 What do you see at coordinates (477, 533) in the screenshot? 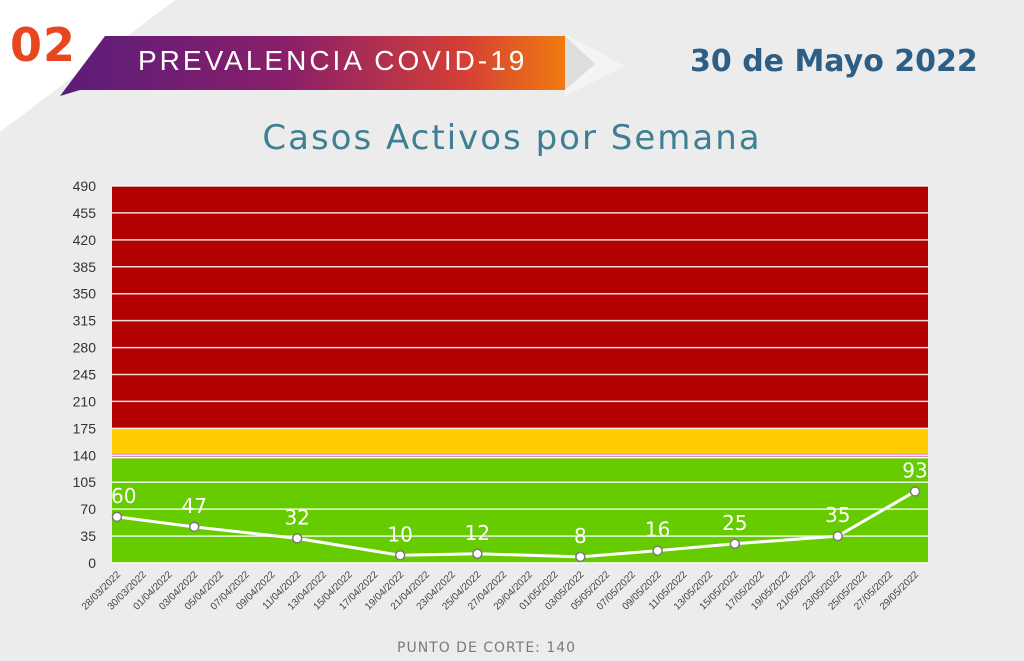
I see `data-label: 12` at bounding box center [477, 533].